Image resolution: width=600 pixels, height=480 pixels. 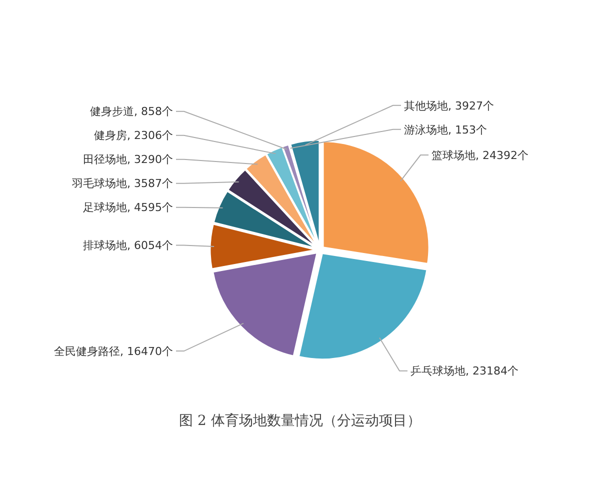 I want to click on slice-label: 全民健身路径, 16470个, so click(x=113, y=351).